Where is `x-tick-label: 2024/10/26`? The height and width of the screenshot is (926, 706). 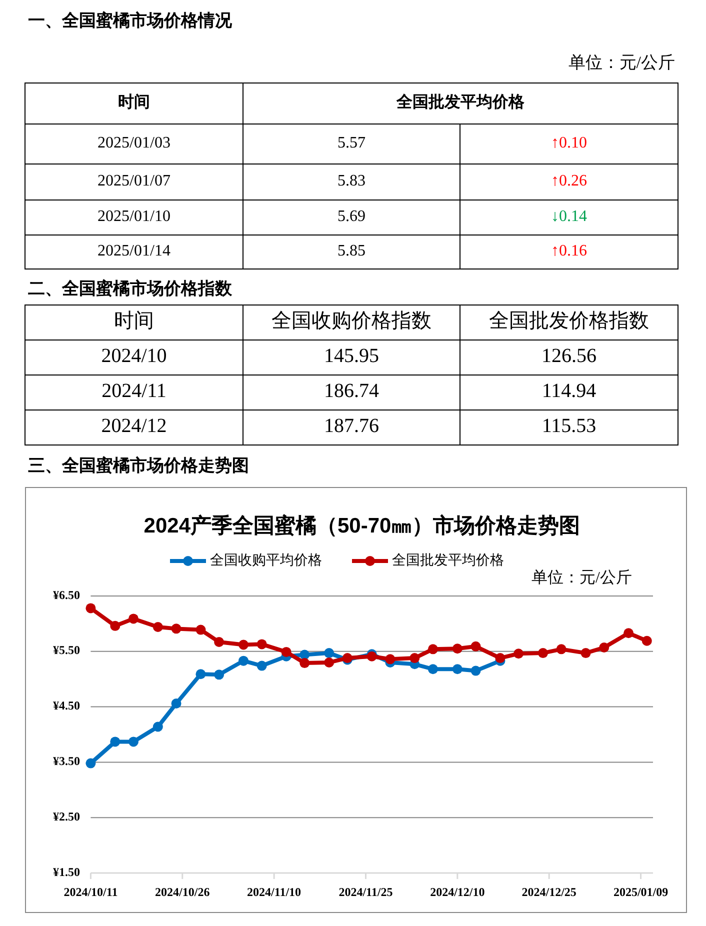
x-tick-label: 2024/10/26 is located at coordinates (182, 891).